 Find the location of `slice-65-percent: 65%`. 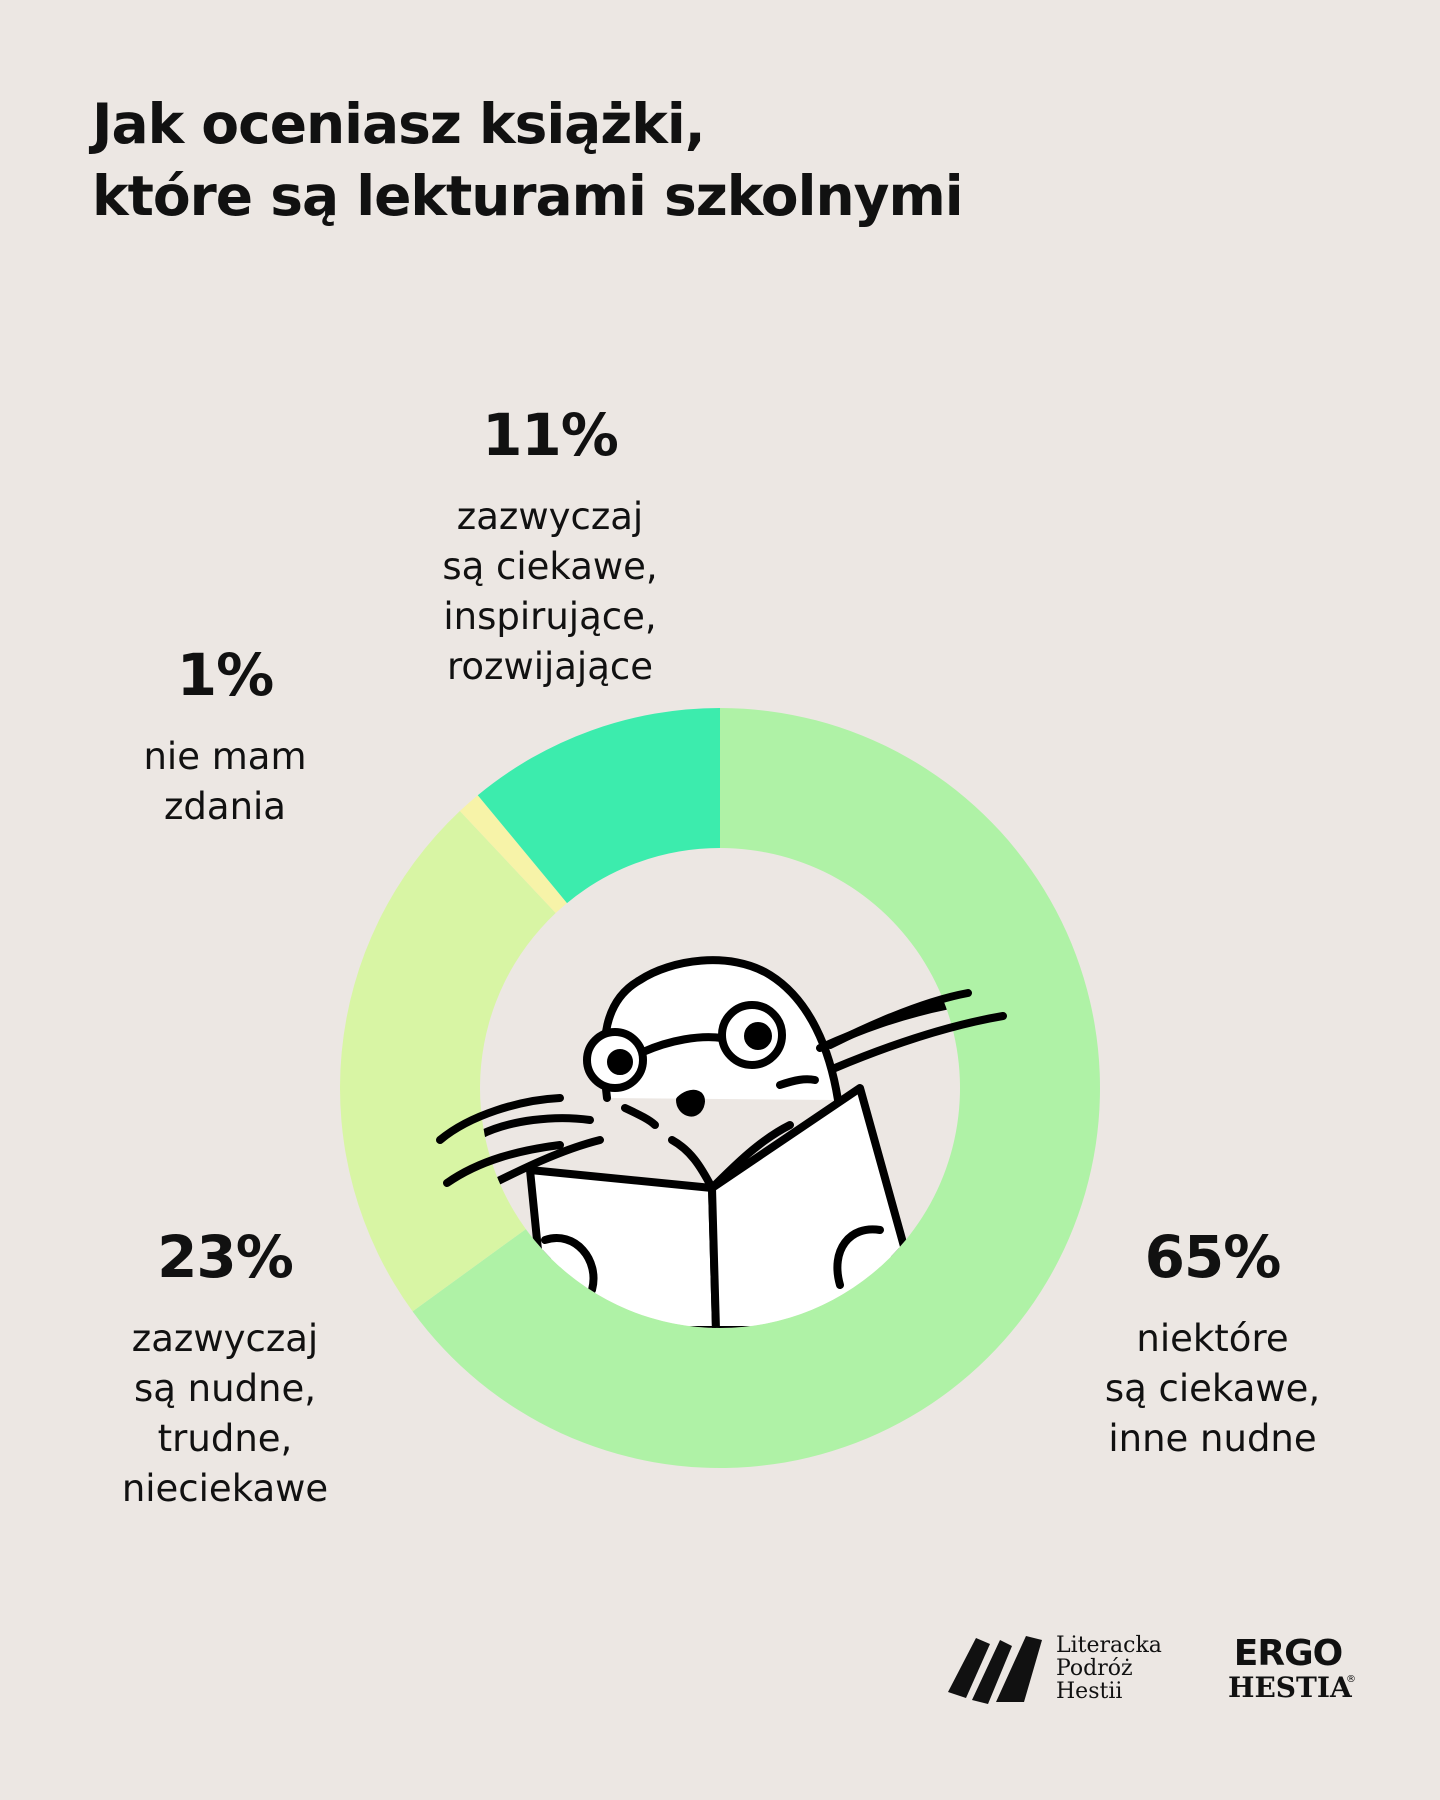

slice-65-percent: 65% is located at coordinates (1213, 1257).